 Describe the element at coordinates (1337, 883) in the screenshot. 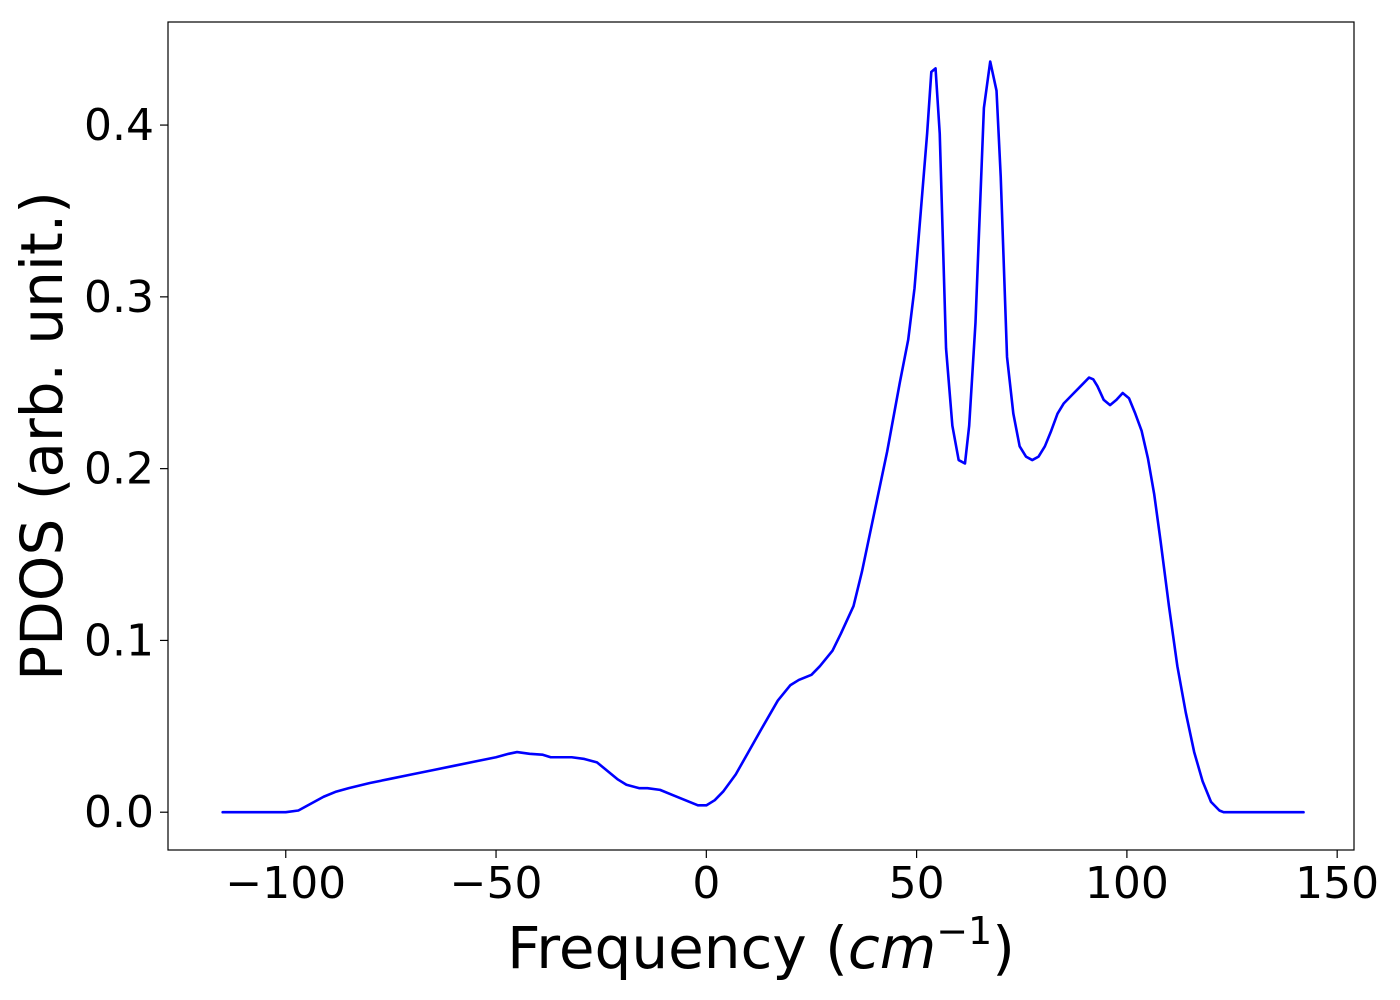

I see `x-tick-label: 150` at that location.